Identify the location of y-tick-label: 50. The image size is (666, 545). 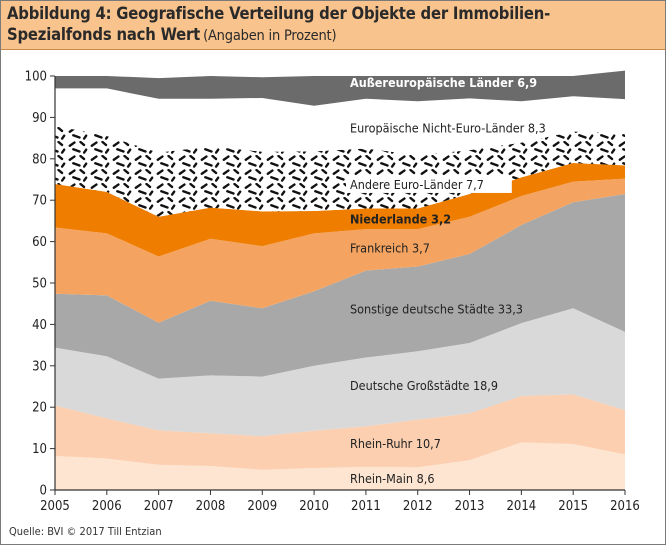
(39, 284).